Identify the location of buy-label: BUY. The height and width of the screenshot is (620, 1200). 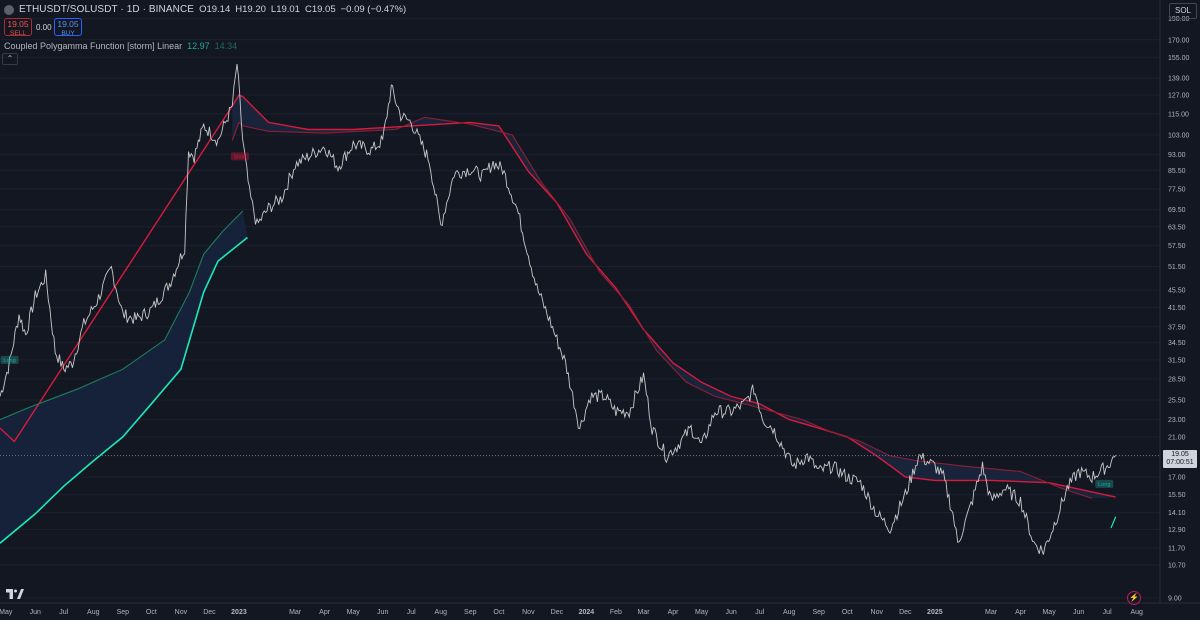
(68, 33).